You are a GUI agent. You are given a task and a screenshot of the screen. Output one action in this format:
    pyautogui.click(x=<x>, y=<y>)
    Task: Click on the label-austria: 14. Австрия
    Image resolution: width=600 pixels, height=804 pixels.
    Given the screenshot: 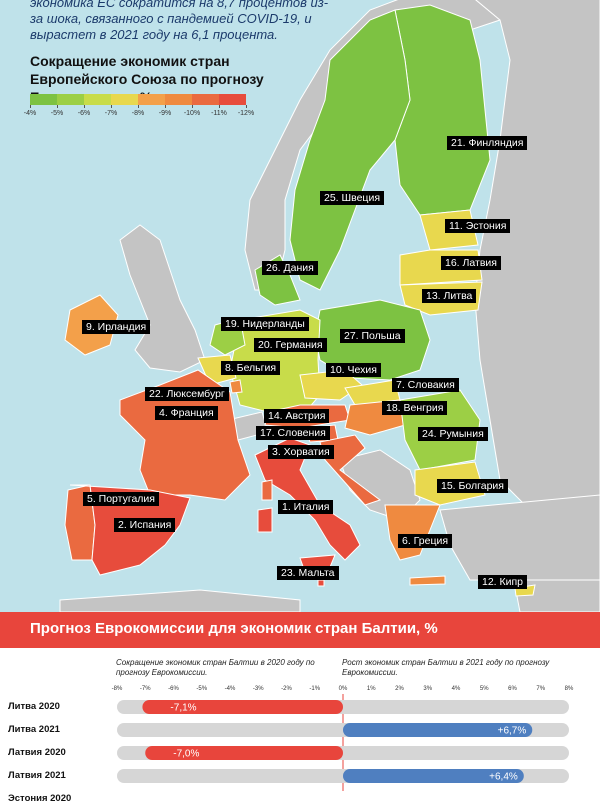 What is the action you would take?
    pyautogui.click(x=297, y=416)
    